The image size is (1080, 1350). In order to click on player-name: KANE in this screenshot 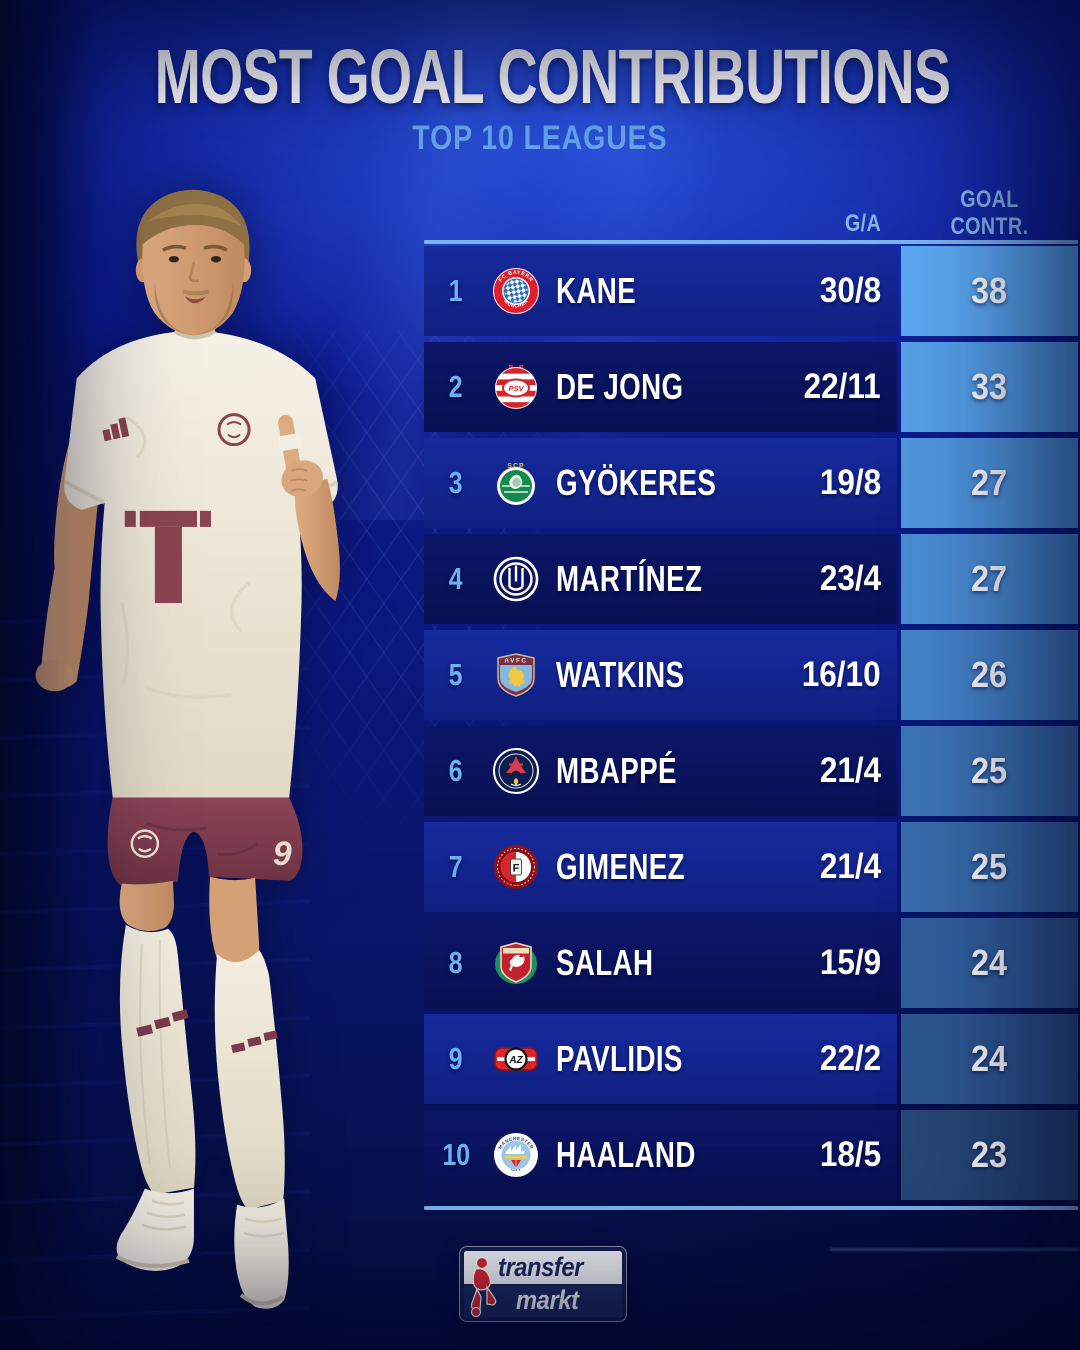, I will do `click(596, 290)`.